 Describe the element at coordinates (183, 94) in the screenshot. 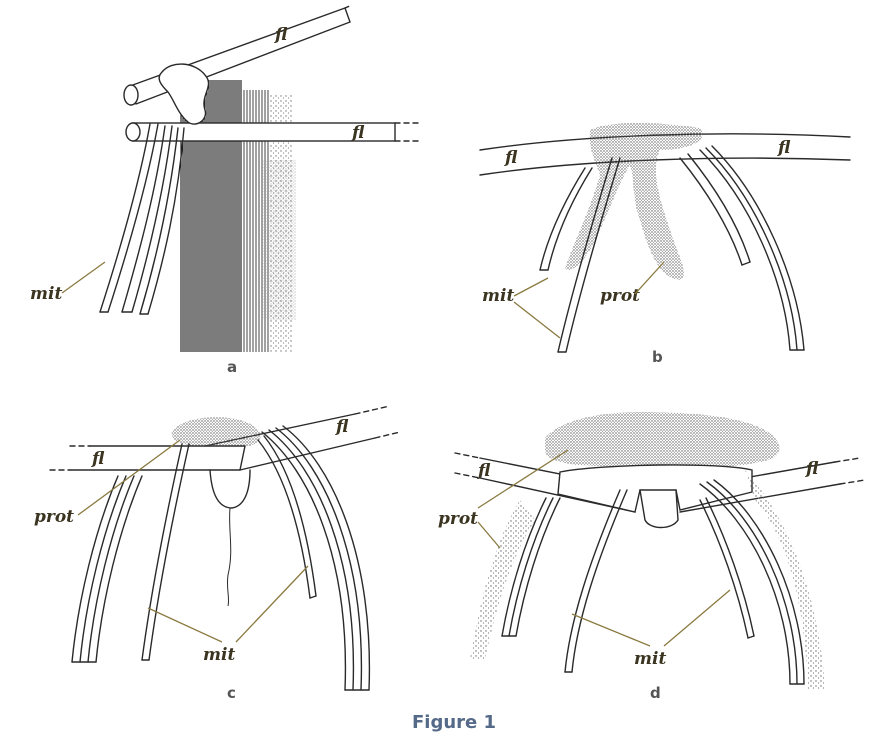

I see `panel-a-connector` at that location.